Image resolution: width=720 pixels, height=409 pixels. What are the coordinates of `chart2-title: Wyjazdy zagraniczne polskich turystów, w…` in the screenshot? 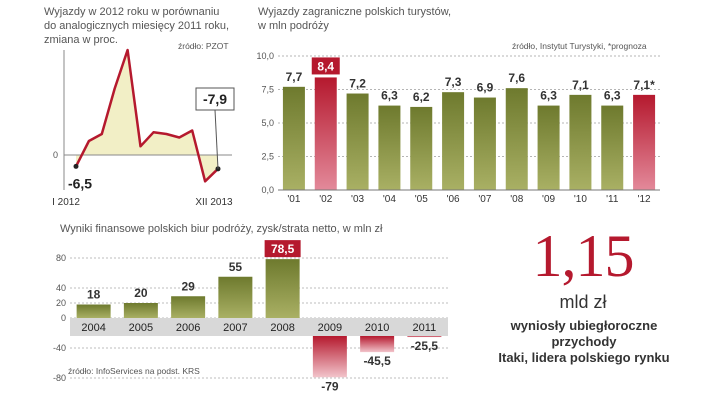 It's located at (354, 19).